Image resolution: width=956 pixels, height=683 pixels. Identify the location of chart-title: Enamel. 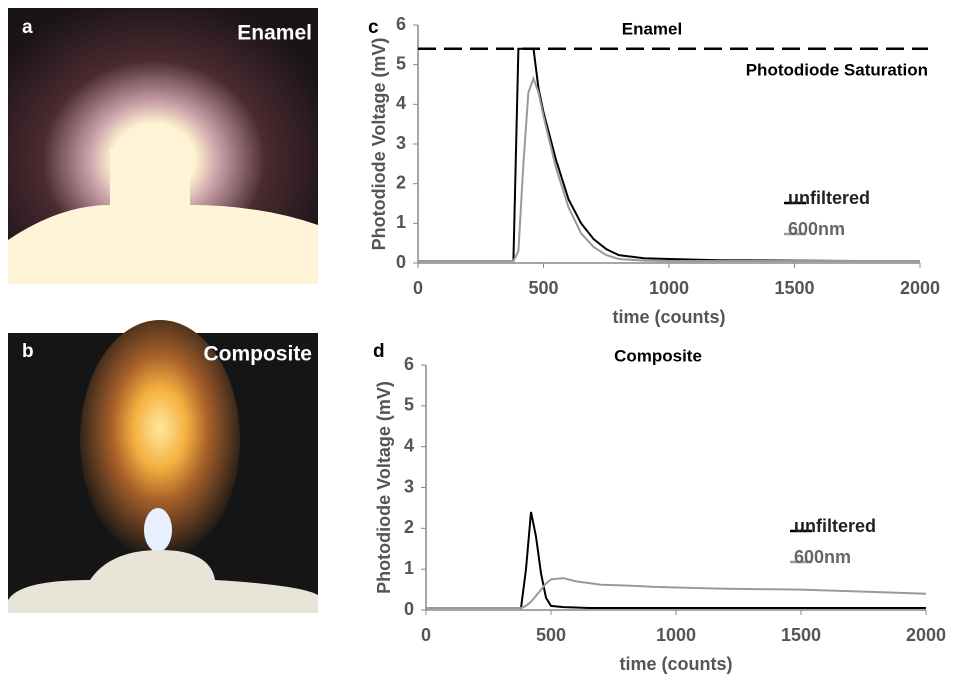
(652, 28).